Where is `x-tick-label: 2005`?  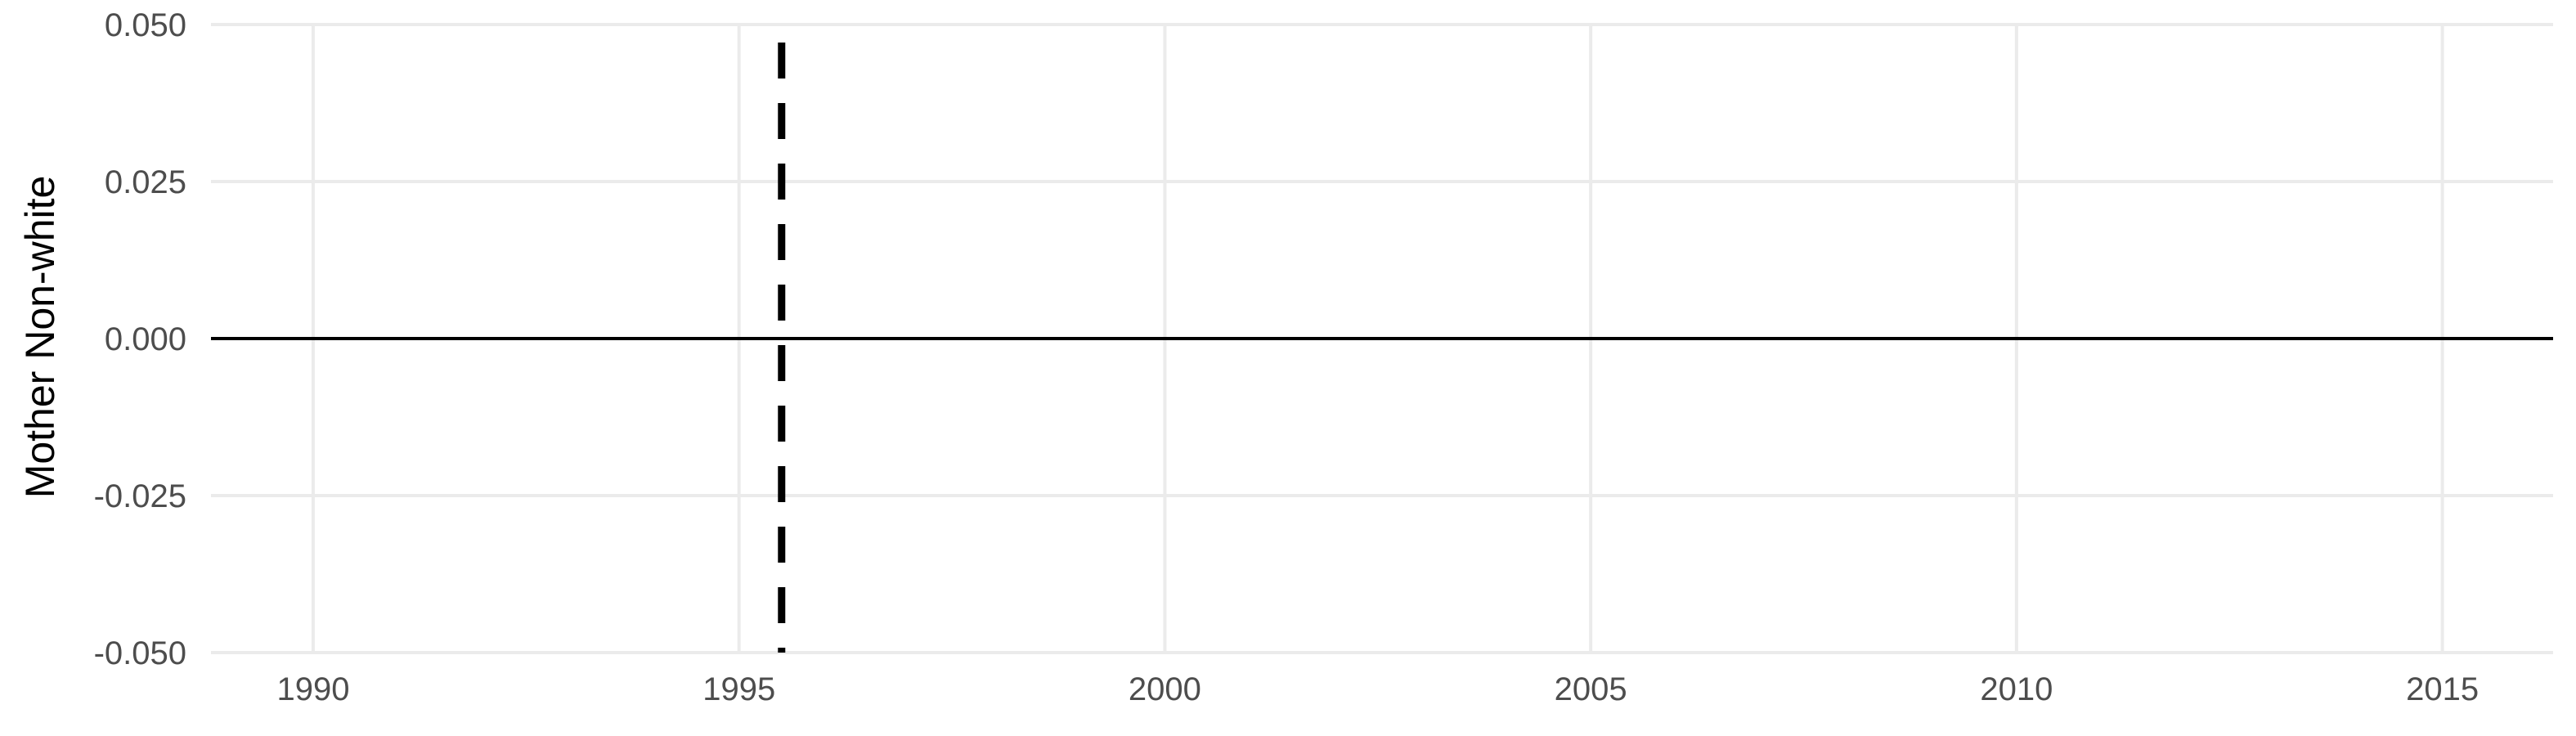 x-tick-label: 2005 is located at coordinates (1591, 689).